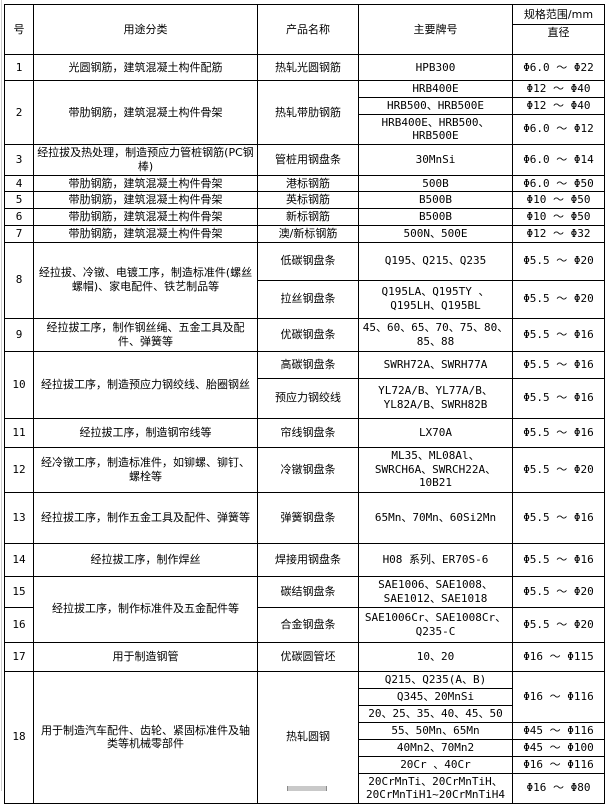 The image size is (608, 804). I want to click on table-row: 20、25、35、40、45、50, so click(305, 713).